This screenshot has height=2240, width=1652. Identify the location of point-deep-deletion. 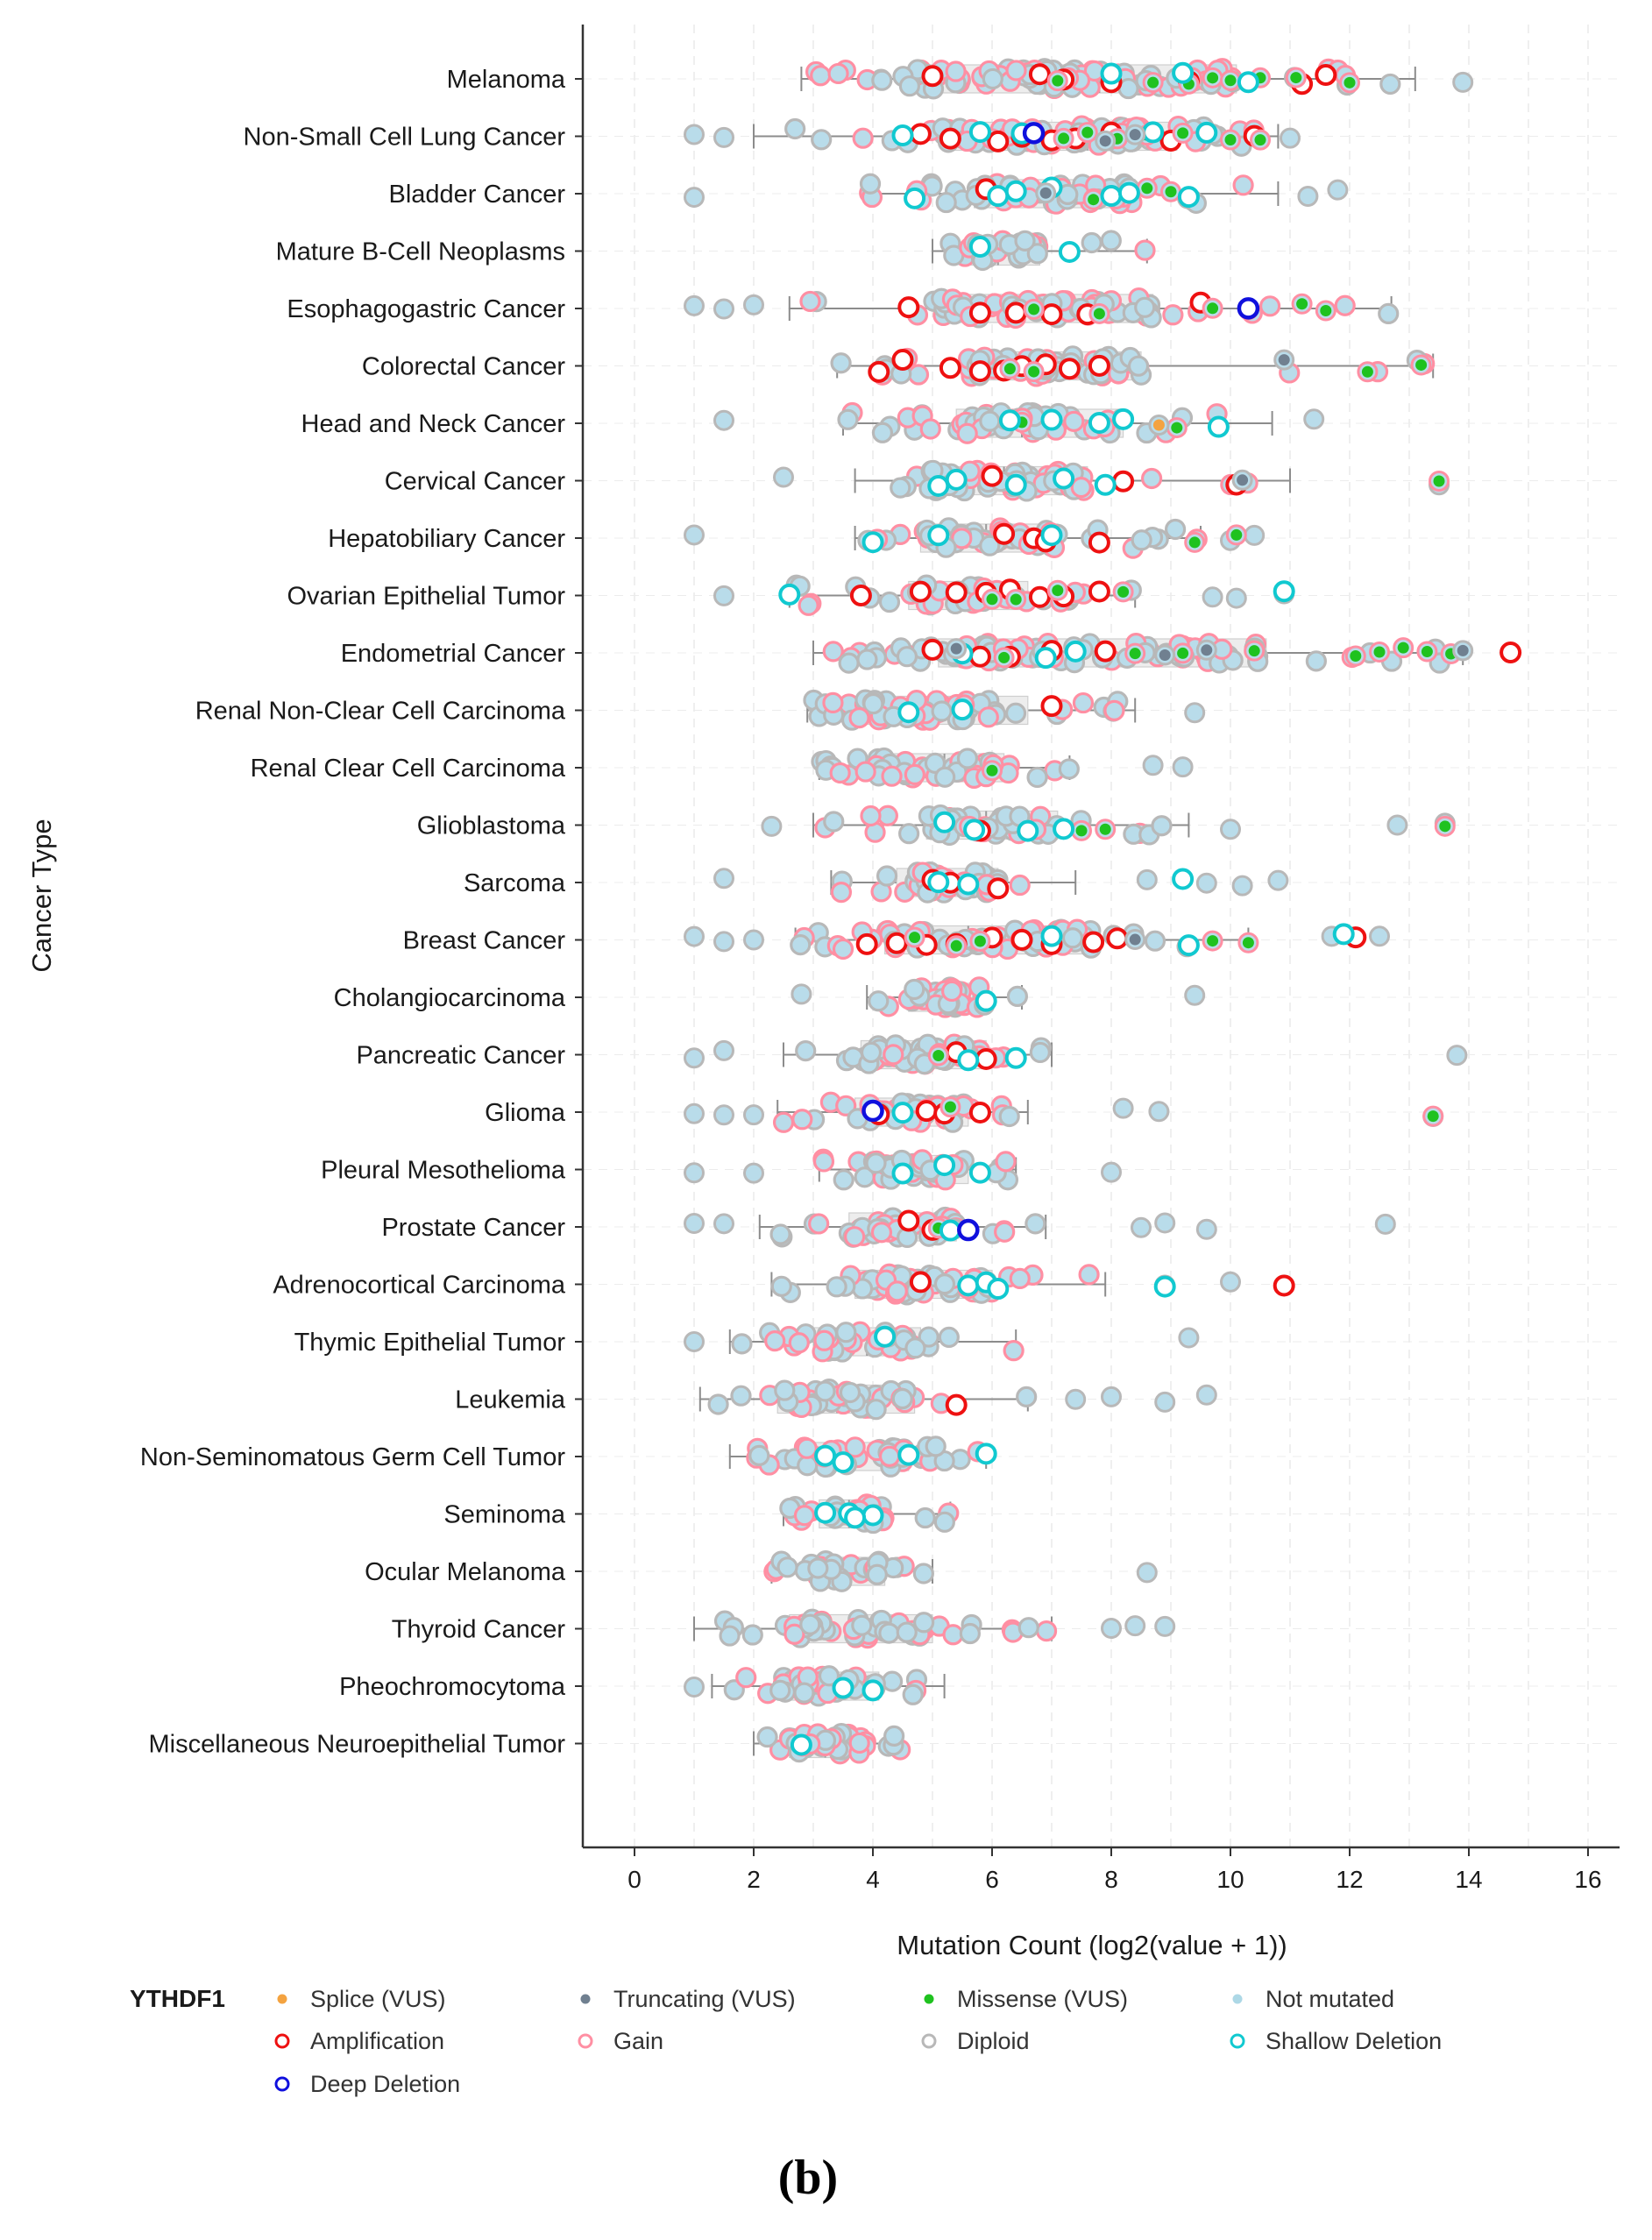
(1034, 133).